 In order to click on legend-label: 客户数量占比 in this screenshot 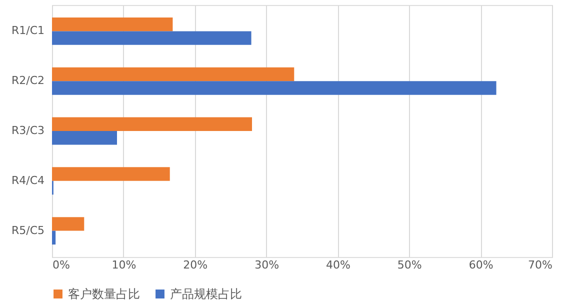, I will do `click(104, 294)`.